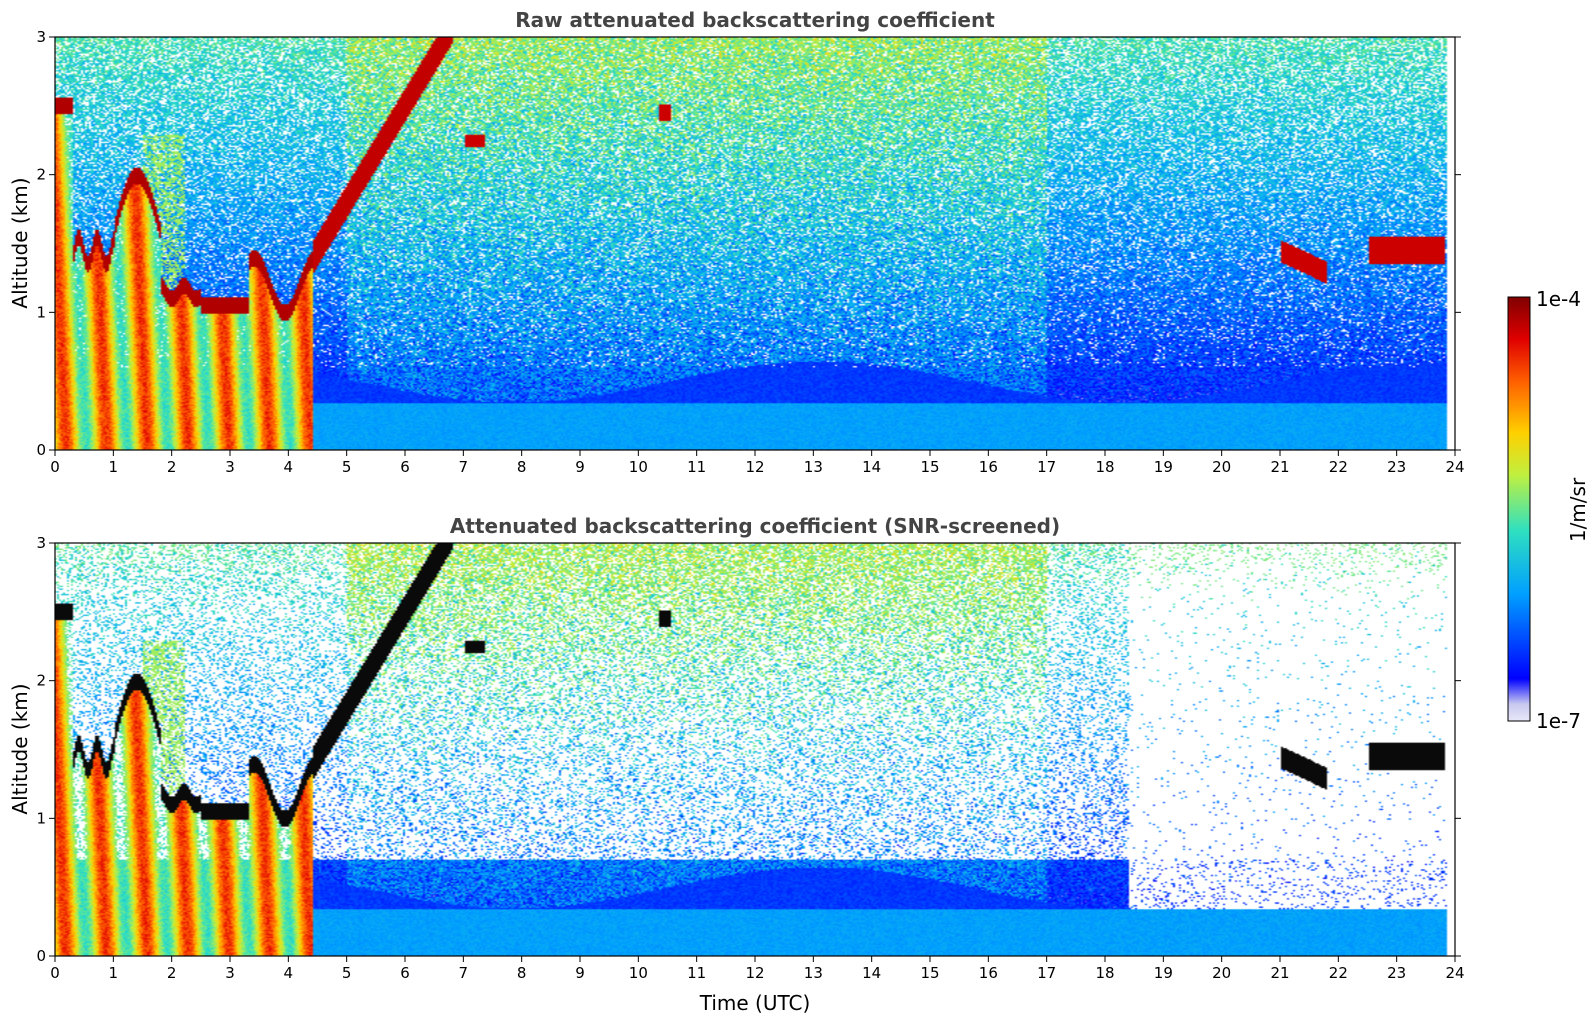 The height and width of the screenshot is (1020, 1595). Describe the element at coordinates (1578, 509) in the screenshot. I see `colorbar-unit-label: 1/m/sr` at that location.